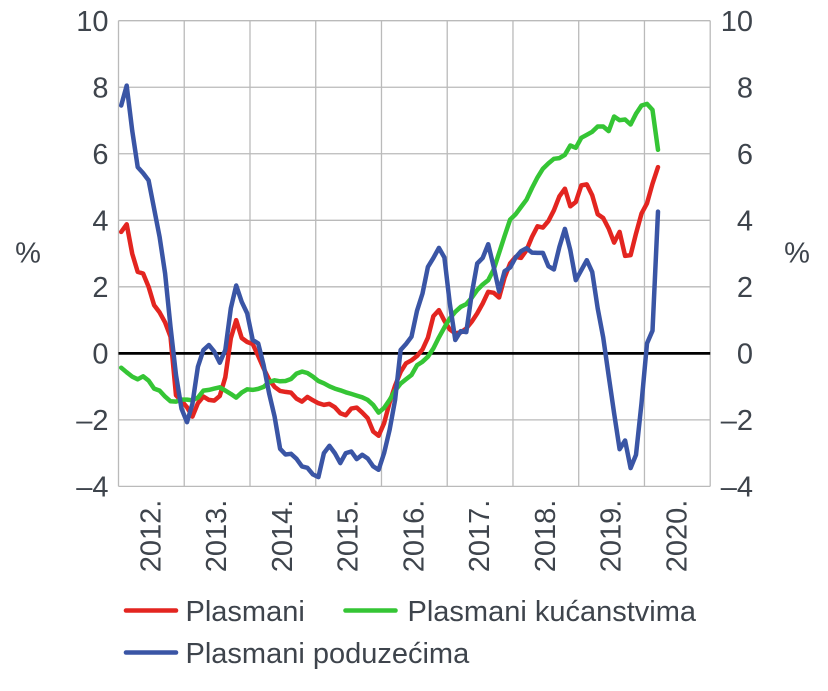  Describe the element at coordinates (328, 654) in the screenshot. I see `svg-text: Plasmani poduzećima` at that location.